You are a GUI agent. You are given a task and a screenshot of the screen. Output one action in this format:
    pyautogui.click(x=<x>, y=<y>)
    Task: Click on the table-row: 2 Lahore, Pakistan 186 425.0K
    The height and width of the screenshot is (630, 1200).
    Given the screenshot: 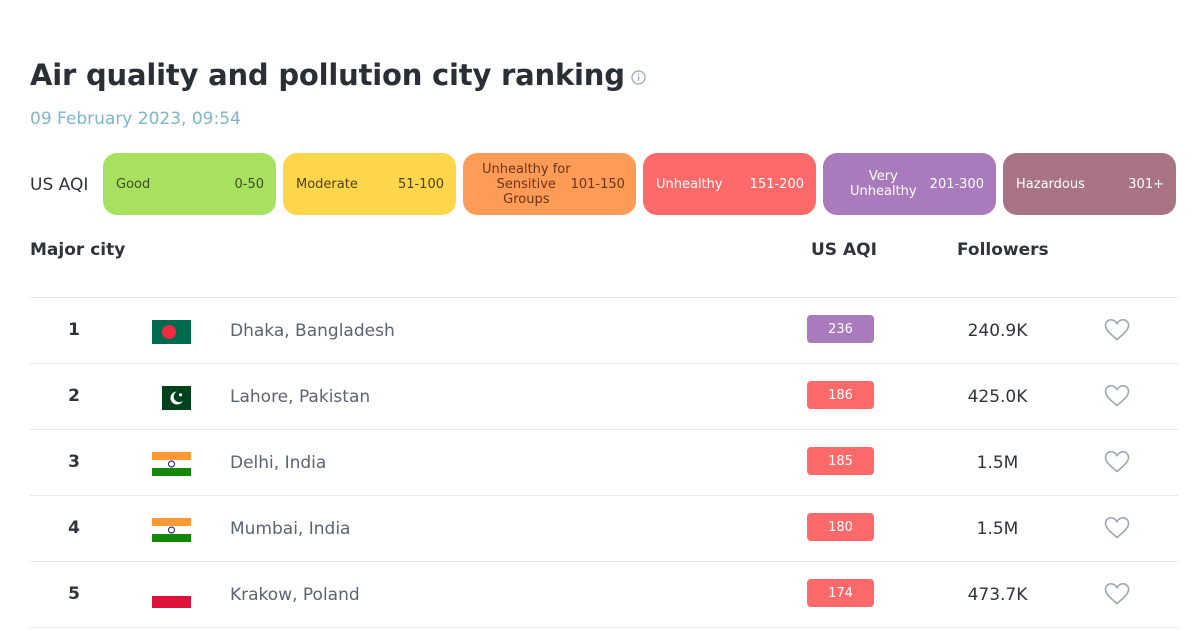 What is the action you would take?
    pyautogui.click(x=604, y=396)
    